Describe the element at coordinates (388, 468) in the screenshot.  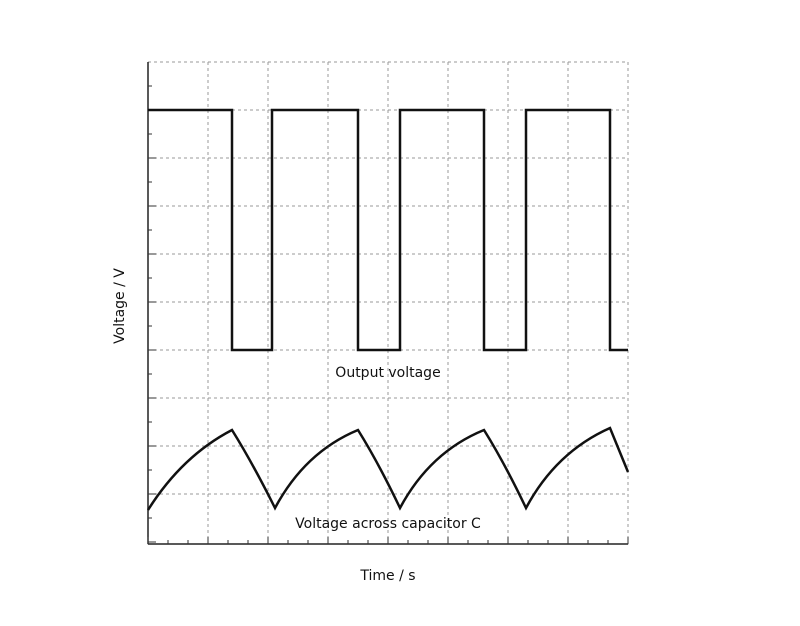
I see `capacitor-curve` at that location.